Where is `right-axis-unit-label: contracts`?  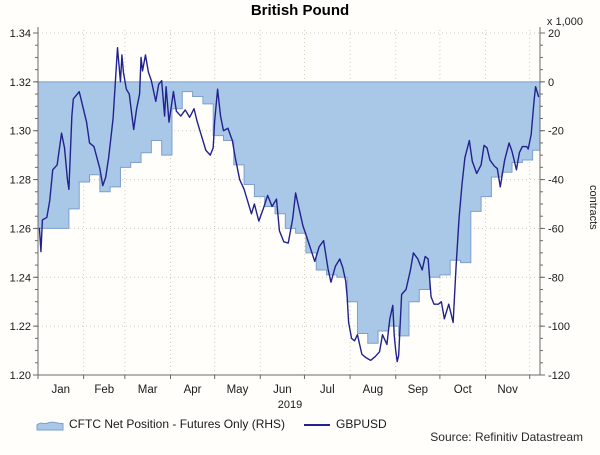
right-axis-unit-label: contracts is located at coordinates (593, 207).